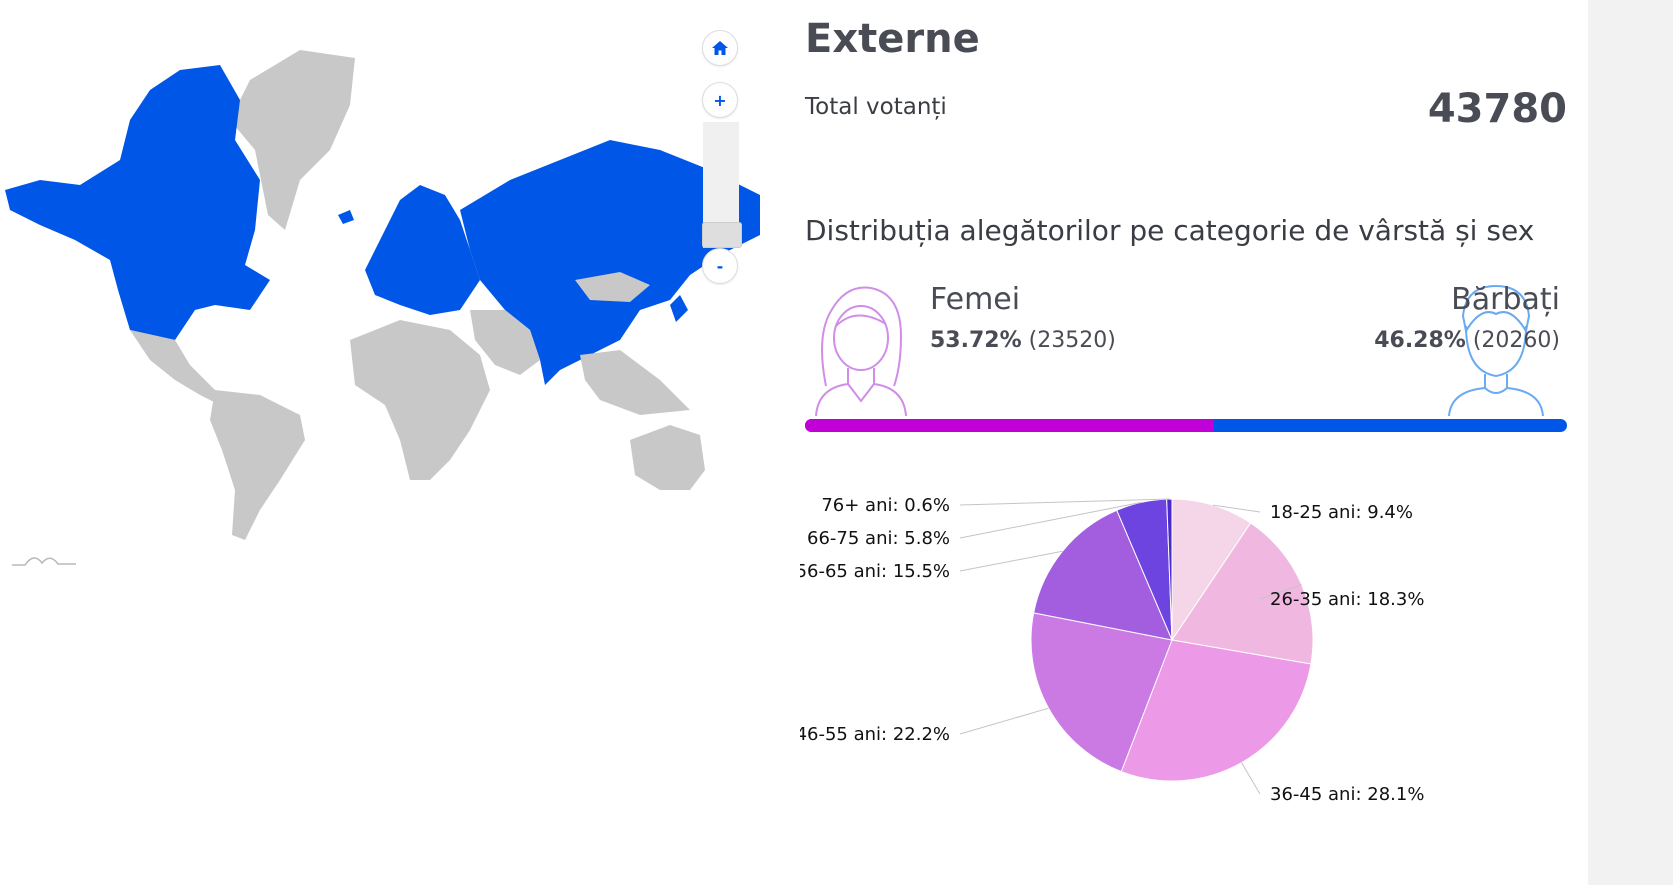 This screenshot has height=885, width=1673. Describe the element at coordinates (1103, 575) in the screenshot. I see `pie-slice-56-65-ani` at that location.